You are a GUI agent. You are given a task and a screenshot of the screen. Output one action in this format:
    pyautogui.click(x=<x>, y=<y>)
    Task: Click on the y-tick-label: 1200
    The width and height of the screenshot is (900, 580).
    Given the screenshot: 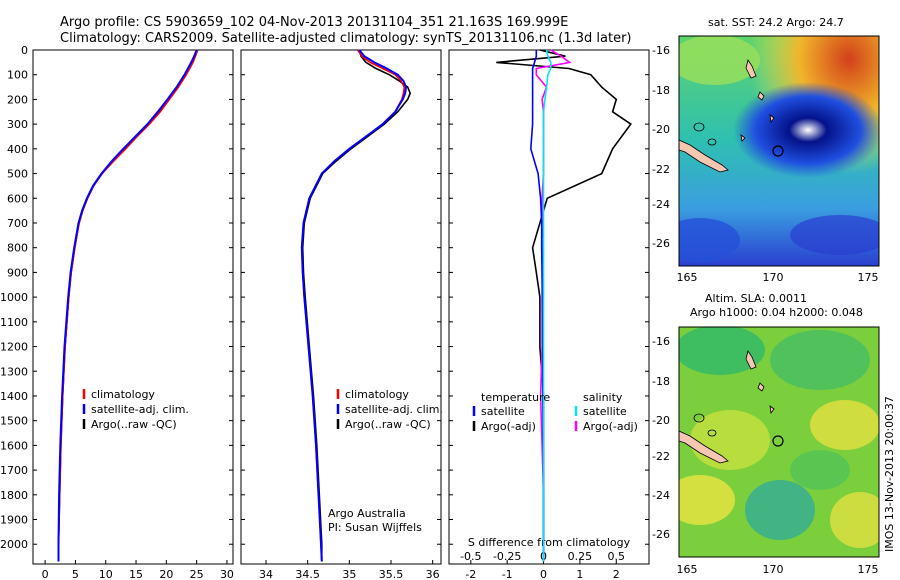 What is the action you would take?
    pyautogui.click(x=14, y=347)
    